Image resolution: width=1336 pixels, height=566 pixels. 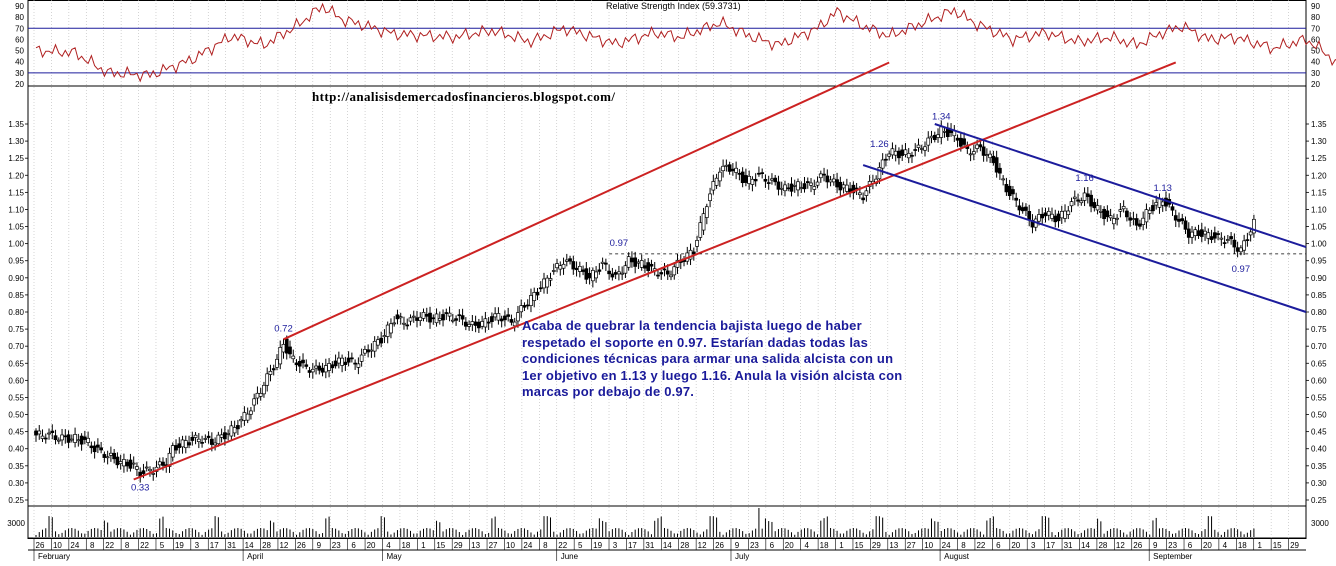 What do you see at coordinates (16, 278) in the screenshot?
I see `price-tick-label-left: 0.90` at bounding box center [16, 278].